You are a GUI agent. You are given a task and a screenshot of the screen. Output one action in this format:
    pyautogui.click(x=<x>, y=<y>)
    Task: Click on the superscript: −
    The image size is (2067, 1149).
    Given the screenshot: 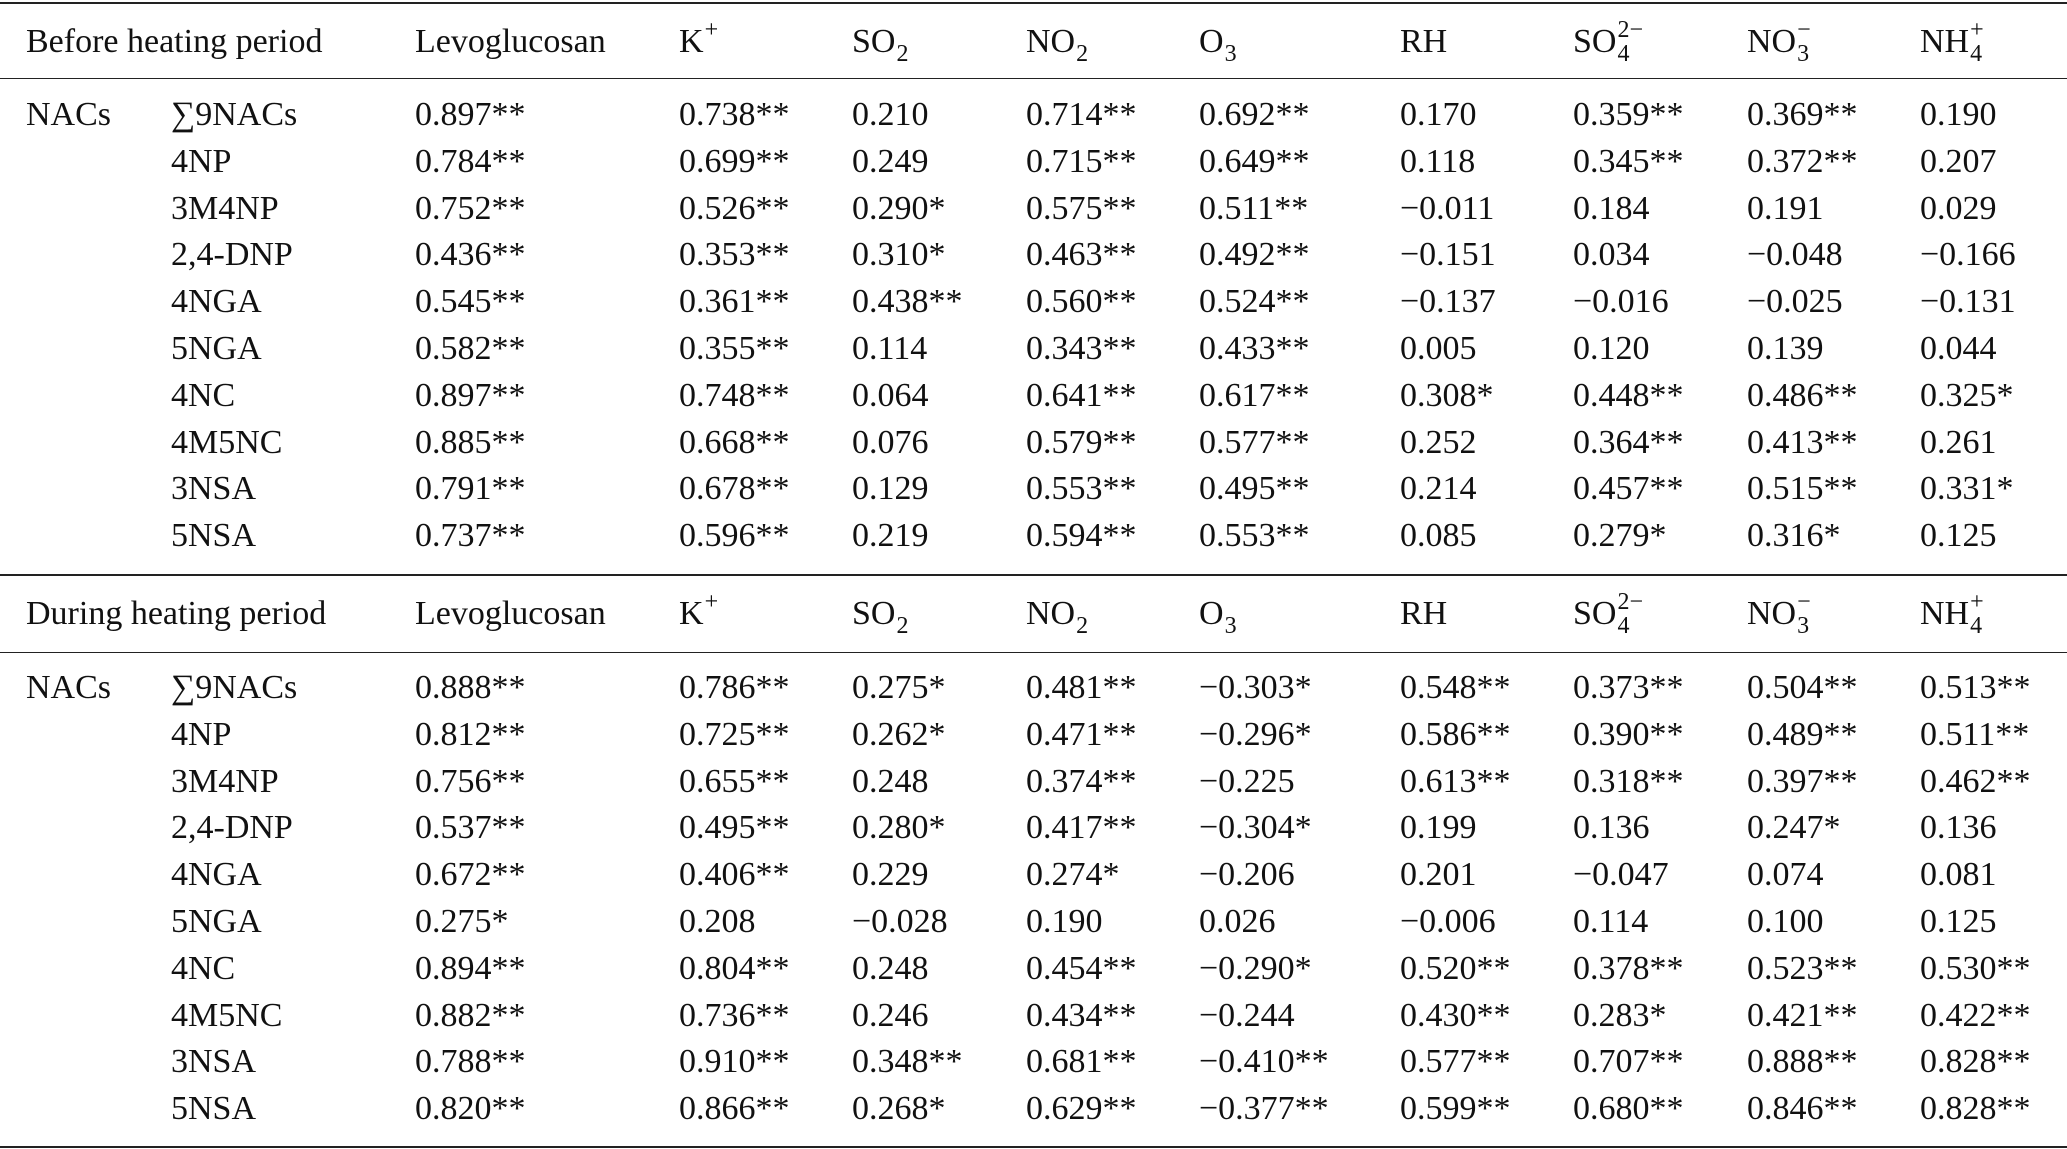 What is the action you would take?
    pyautogui.click(x=1804, y=602)
    